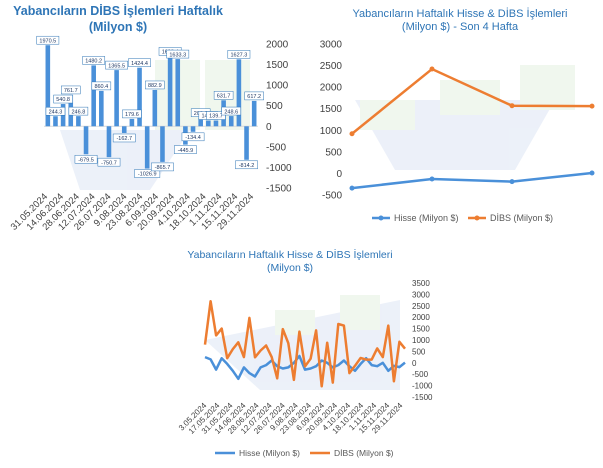  What do you see at coordinates (254, 97) in the screenshot?
I see `data-label: 617.2` at bounding box center [254, 97].